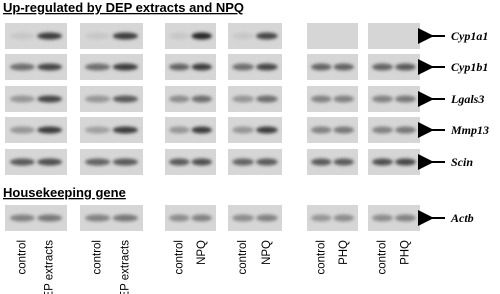  I want to click on gene-label: Lgals3, so click(467, 99).